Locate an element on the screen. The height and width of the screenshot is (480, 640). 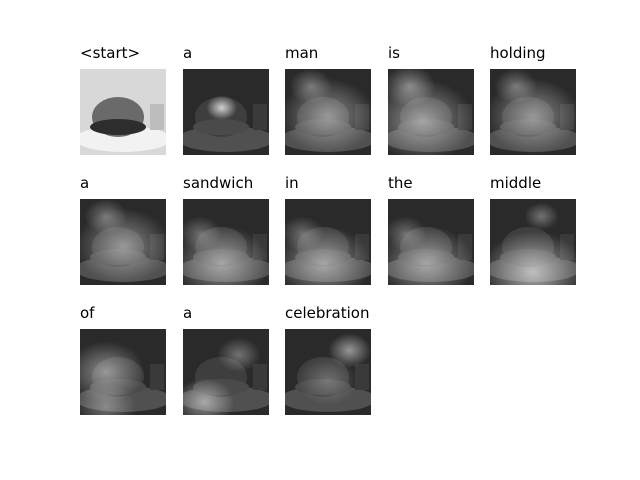
frame-word: is is located at coordinates (394, 53).